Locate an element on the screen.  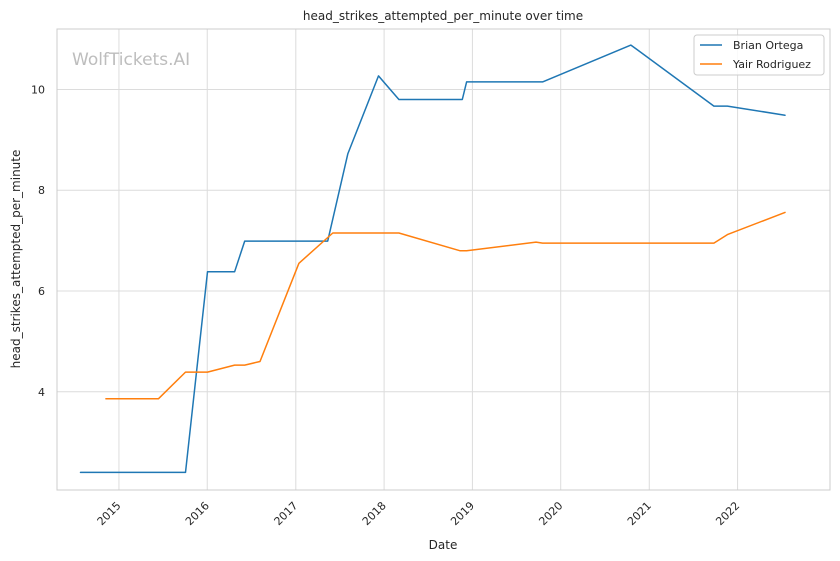
watermark-text: WolfTickets.AI is located at coordinates (131, 60).